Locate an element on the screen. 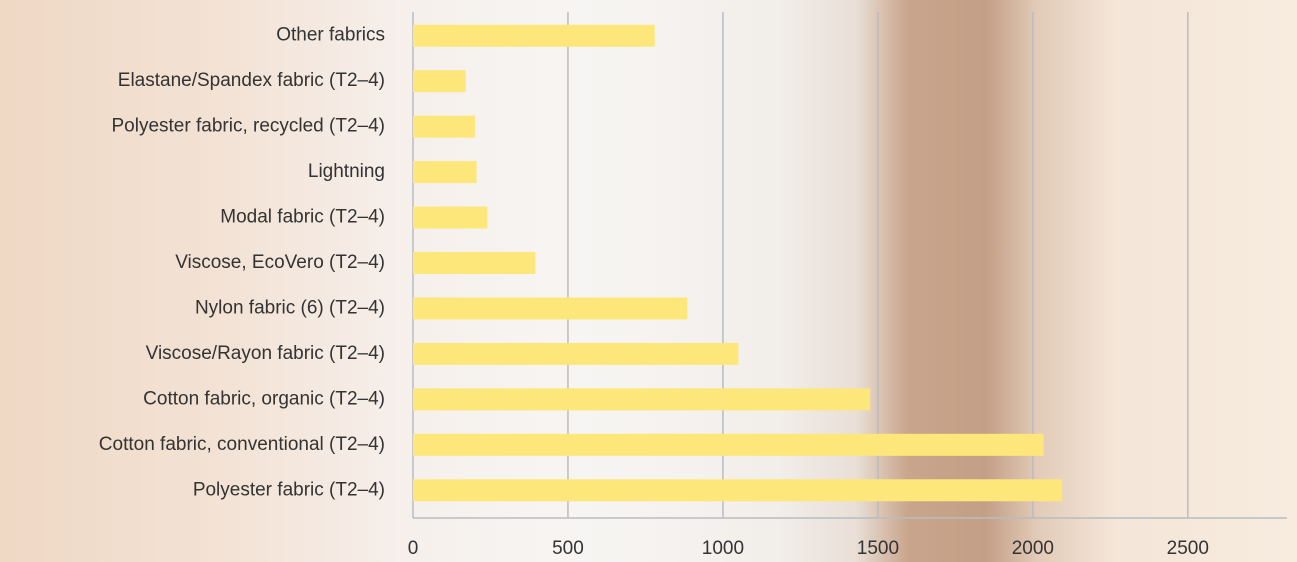 This screenshot has width=1297, height=562. y-tick-label: Cotton fabric, organic (T2–4) is located at coordinates (264, 398).